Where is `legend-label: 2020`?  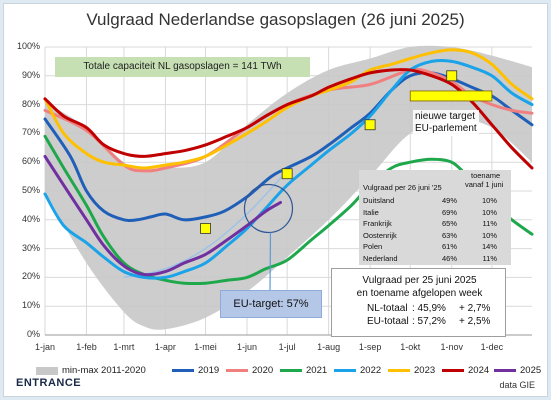 legend-label: 2020 is located at coordinates (263, 370).